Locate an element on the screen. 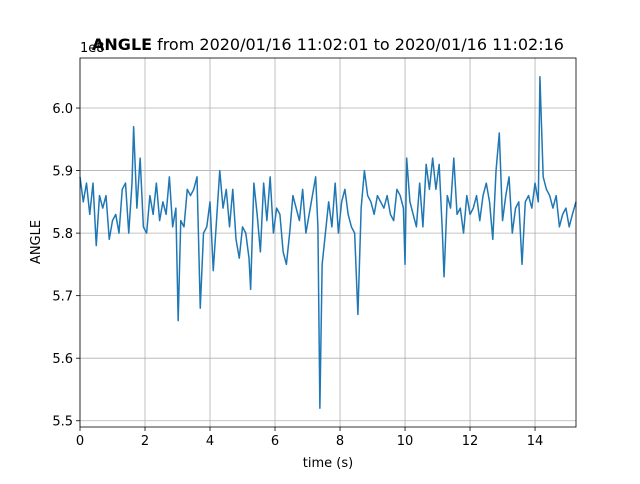 The width and height of the screenshot is (640, 484). x-tick-label: 0 is located at coordinates (80, 441).